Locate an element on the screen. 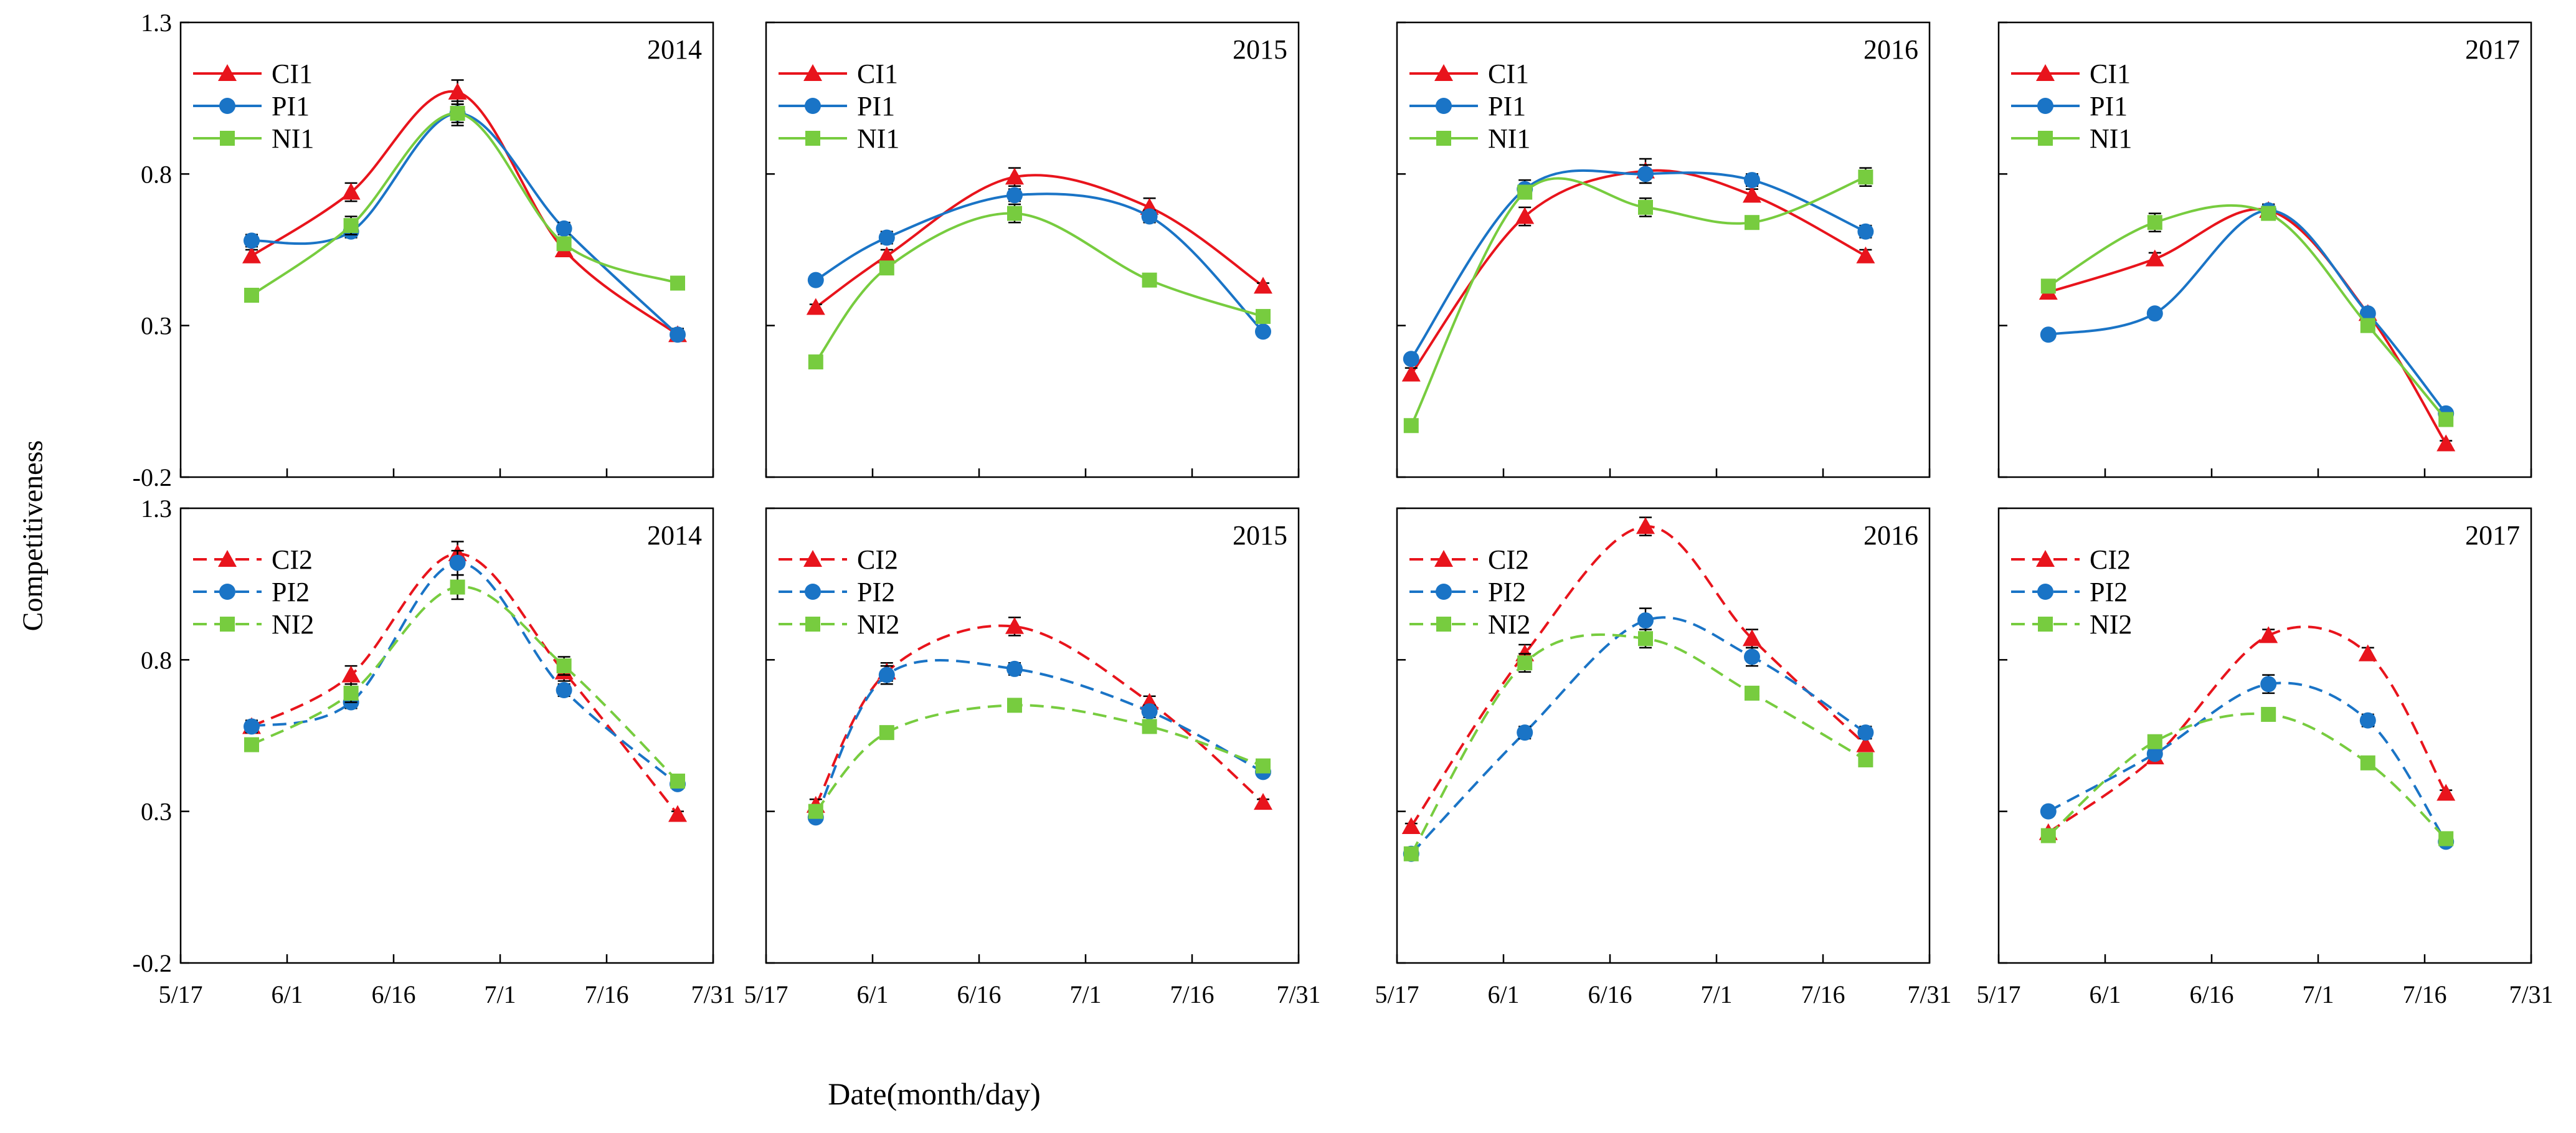 Image resolution: width=2576 pixels, height=1133 pixels. panel-title: 2015 is located at coordinates (1260, 49).